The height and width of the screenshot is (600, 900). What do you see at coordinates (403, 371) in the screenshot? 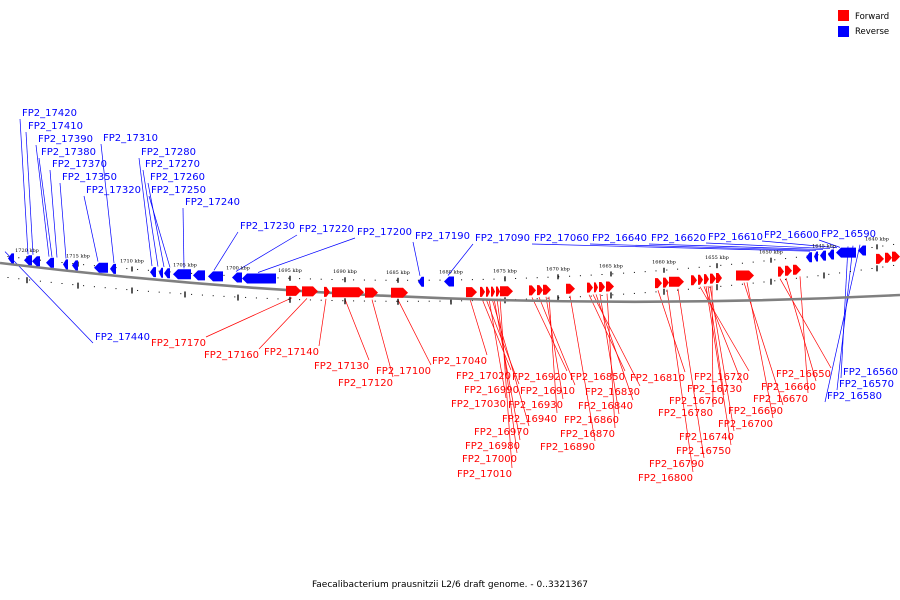
I see `gene-label: FP2_17100` at bounding box center [403, 371].